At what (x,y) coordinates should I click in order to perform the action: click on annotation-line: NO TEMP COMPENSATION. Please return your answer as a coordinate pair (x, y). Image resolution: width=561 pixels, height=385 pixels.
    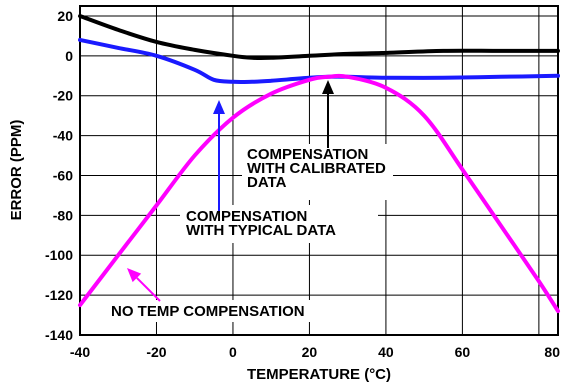
    Looking at the image, I should click on (208, 311).